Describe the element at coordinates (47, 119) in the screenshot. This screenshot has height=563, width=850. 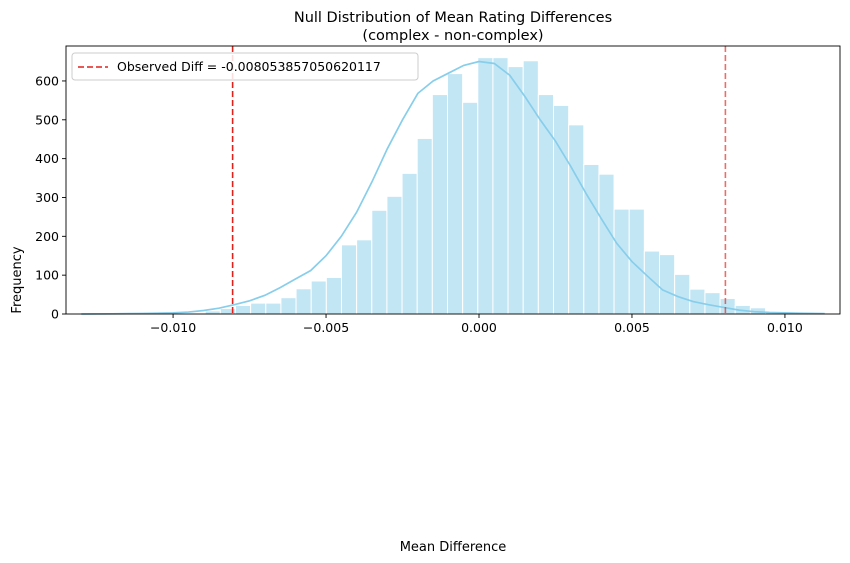
I see `y-tick-label: 500` at that location.